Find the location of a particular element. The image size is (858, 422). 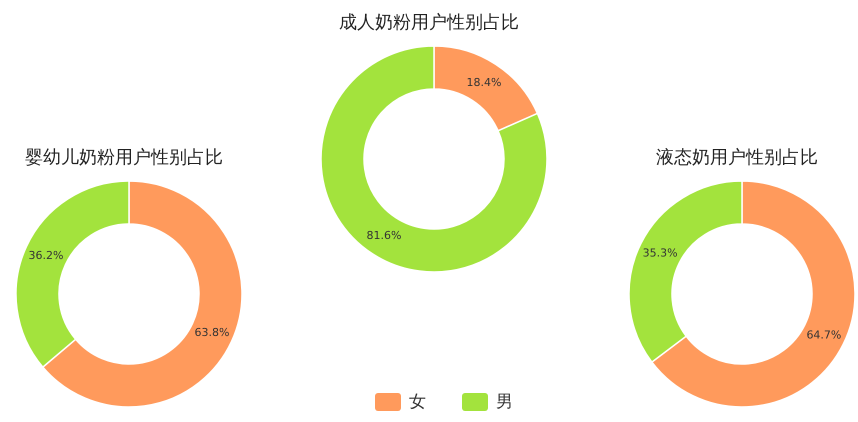

data-label: 18.4% is located at coordinates (484, 82).